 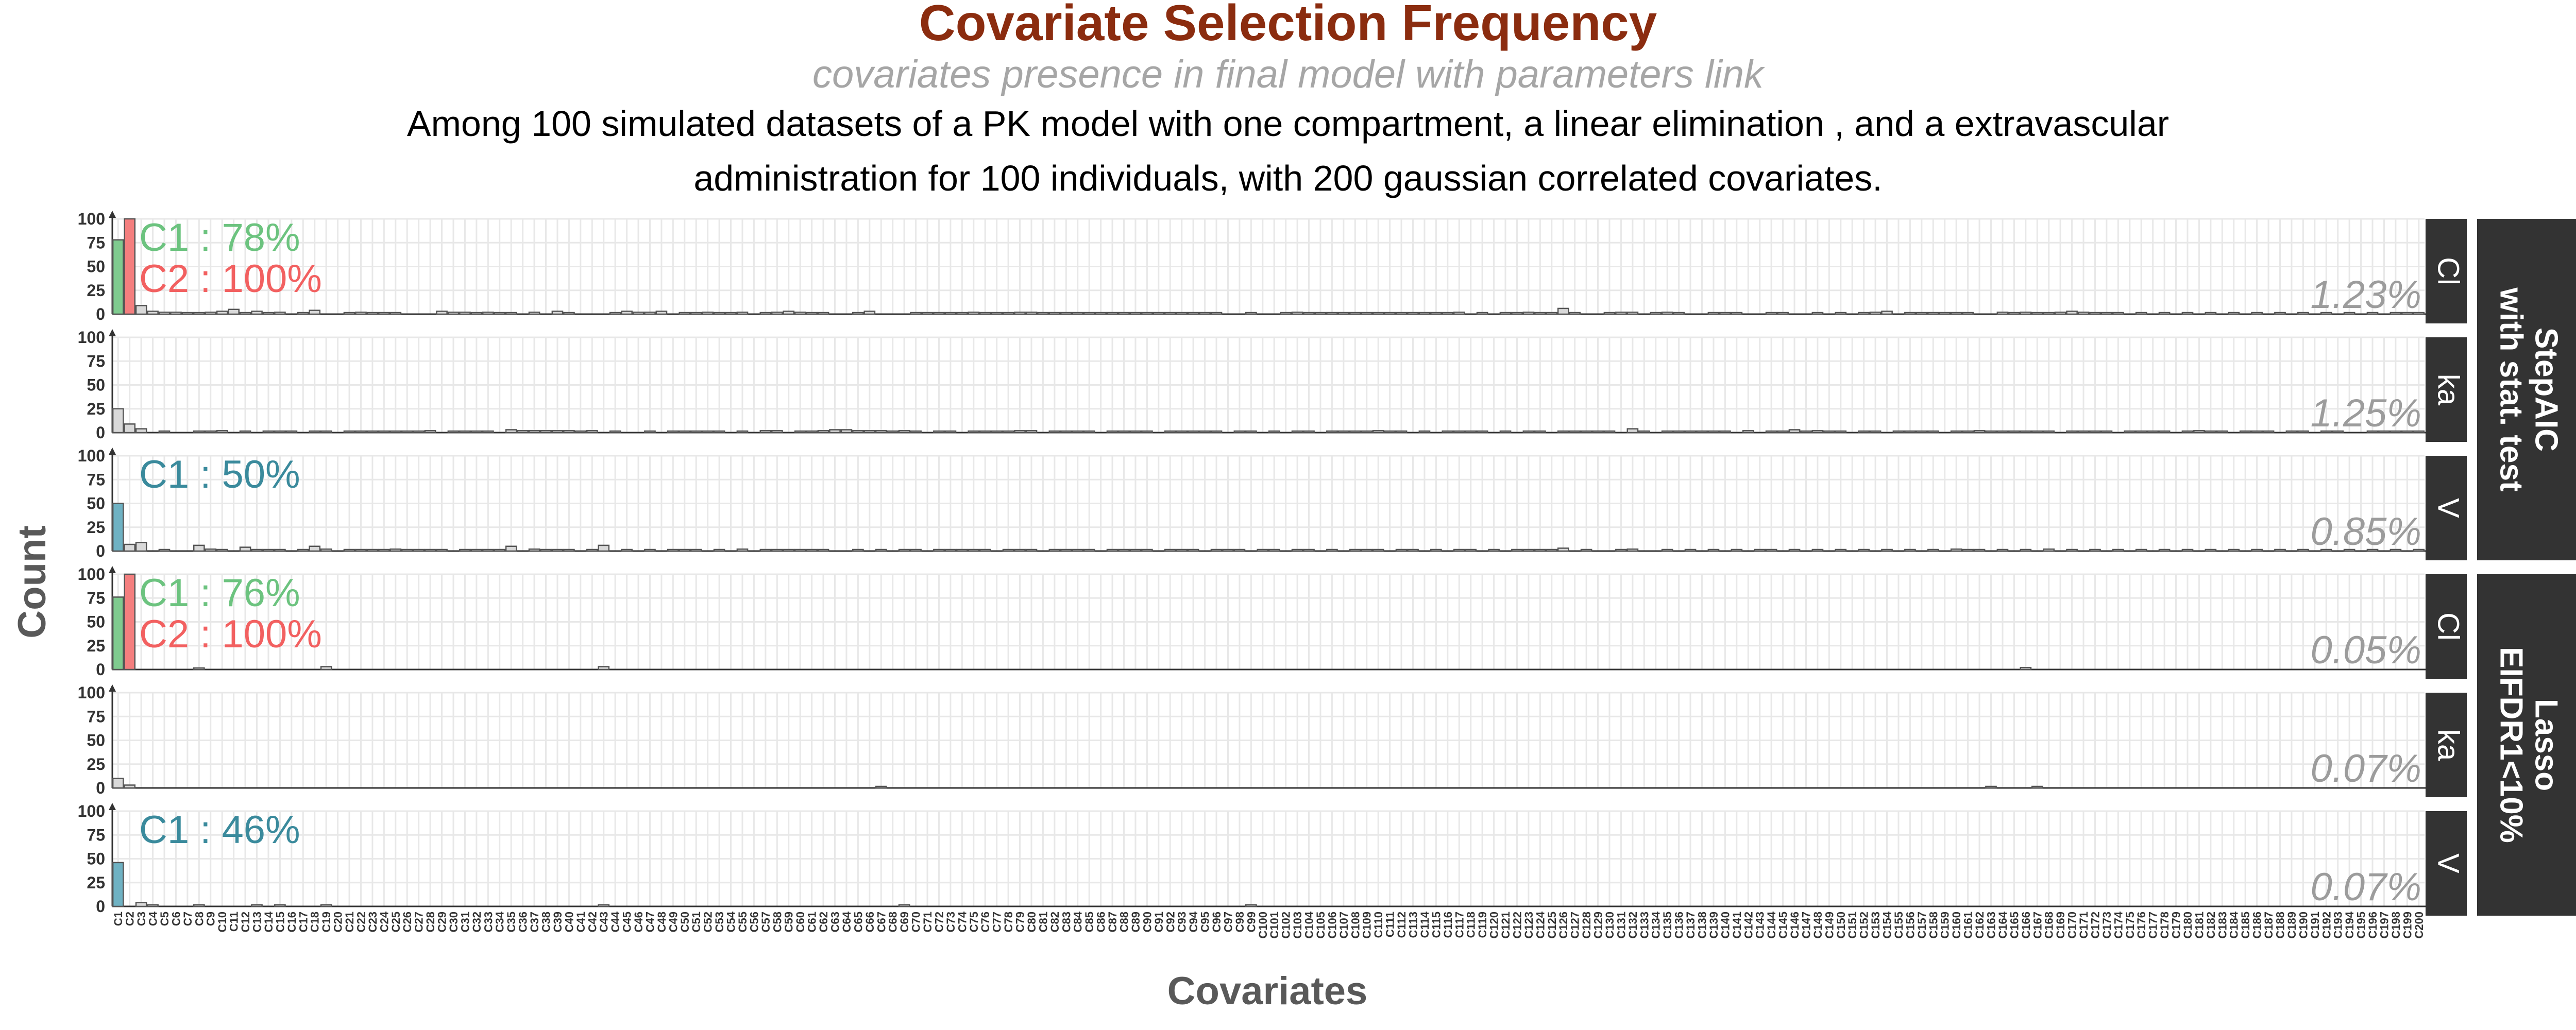 What do you see at coordinates (2049, 550) in the screenshot?
I see `bar-C168` at bounding box center [2049, 550].